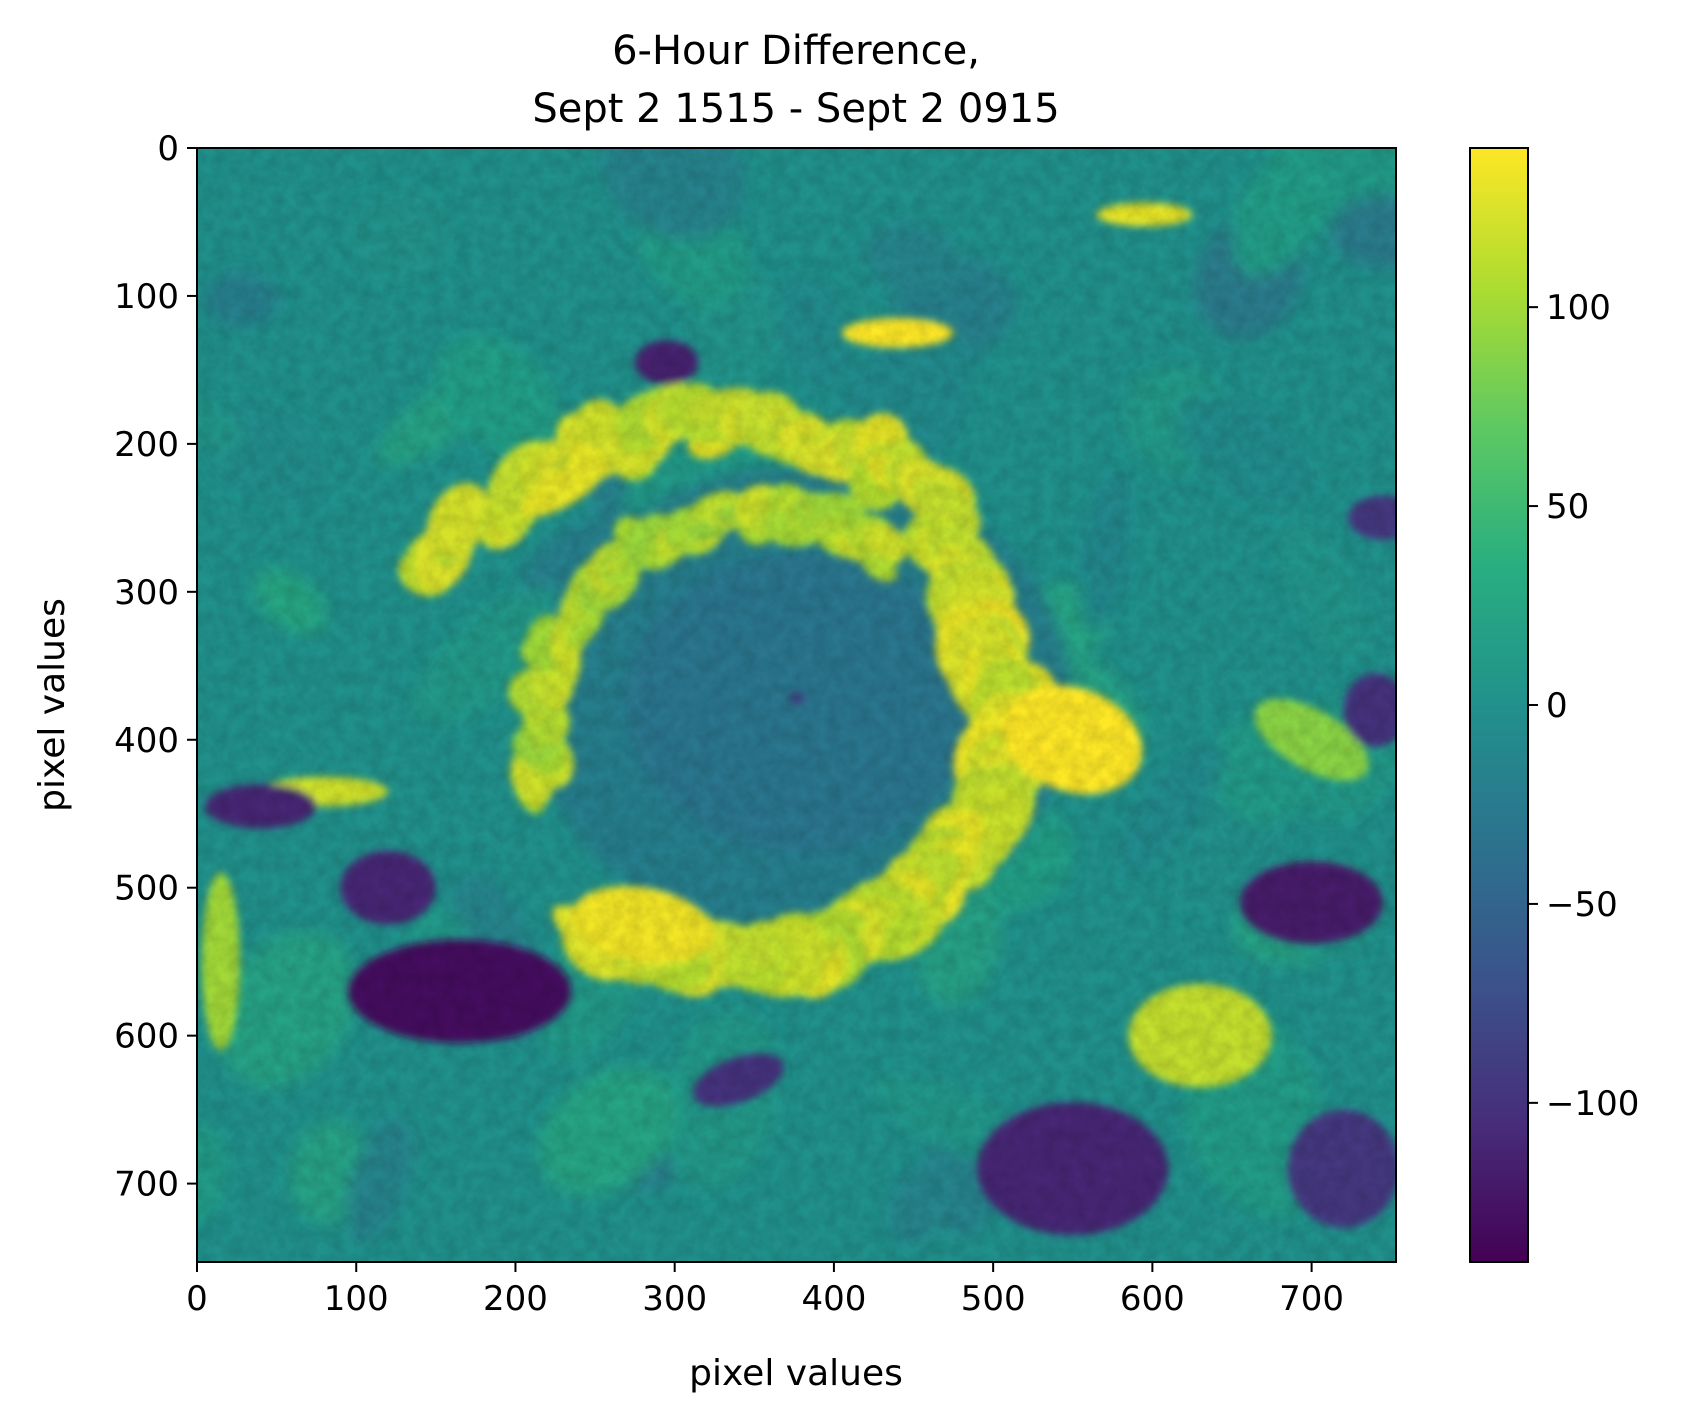  I want to click on x-axis-label: pixel values, so click(796, 1373).